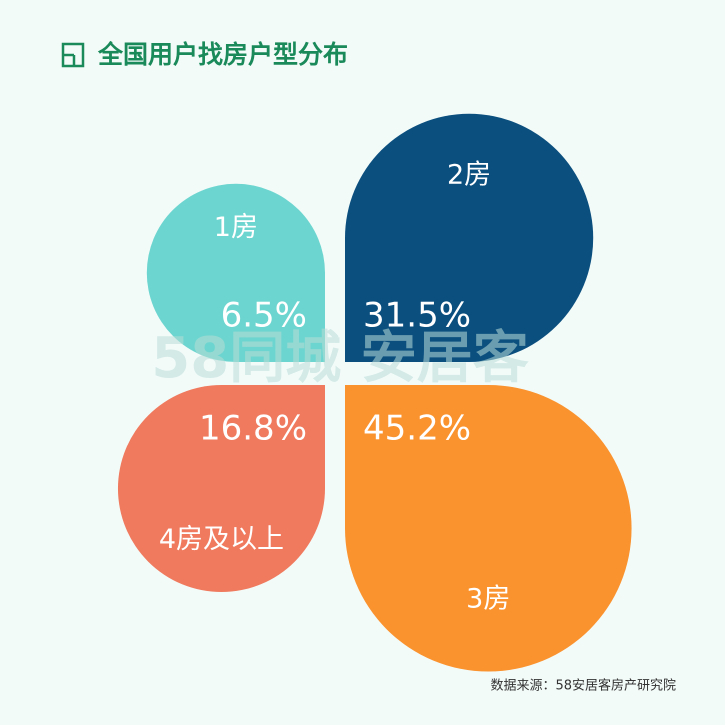  I want to click on value-label: 45.2%, so click(417, 429).